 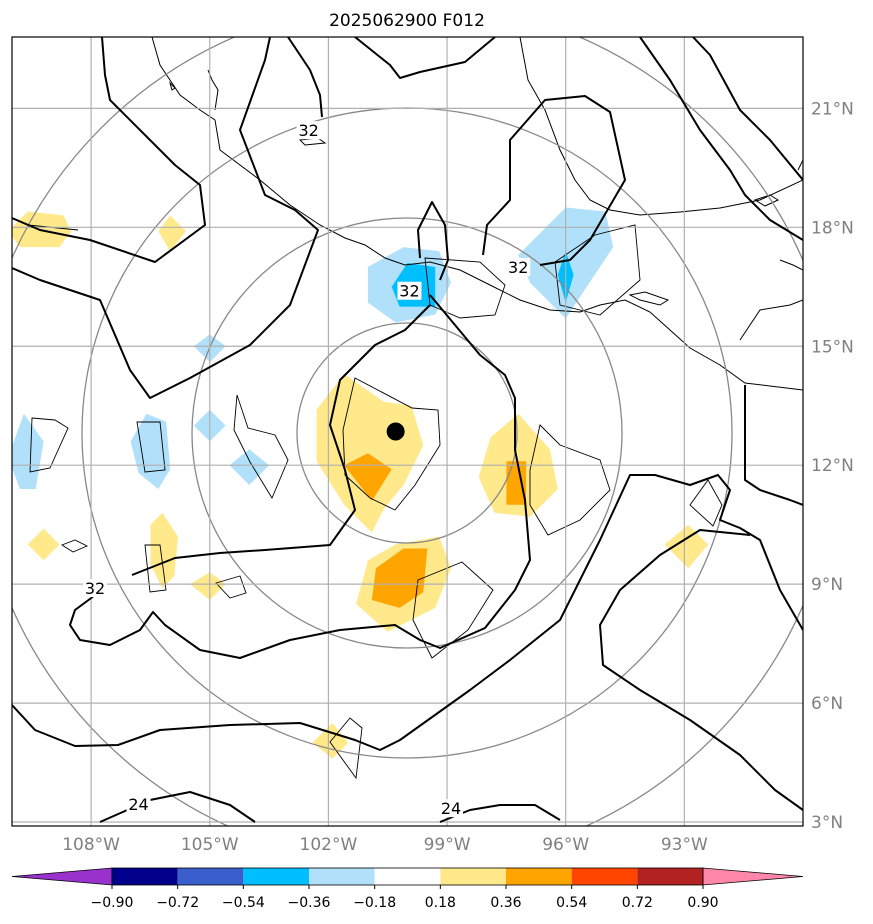 I want to click on storm-center-marker, so click(x=395, y=431).